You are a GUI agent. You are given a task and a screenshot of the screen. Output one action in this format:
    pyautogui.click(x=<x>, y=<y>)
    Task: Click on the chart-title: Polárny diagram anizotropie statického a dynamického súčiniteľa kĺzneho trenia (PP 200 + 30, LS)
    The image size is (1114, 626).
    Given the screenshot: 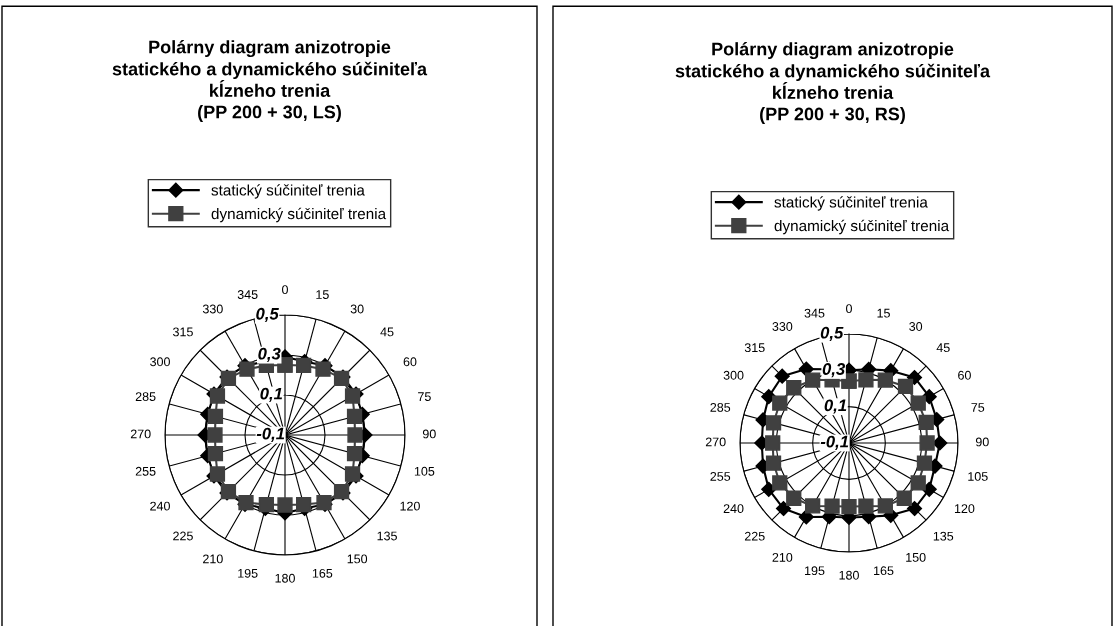 What is the action you would take?
    pyautogui.click(x=270, y=81)
    